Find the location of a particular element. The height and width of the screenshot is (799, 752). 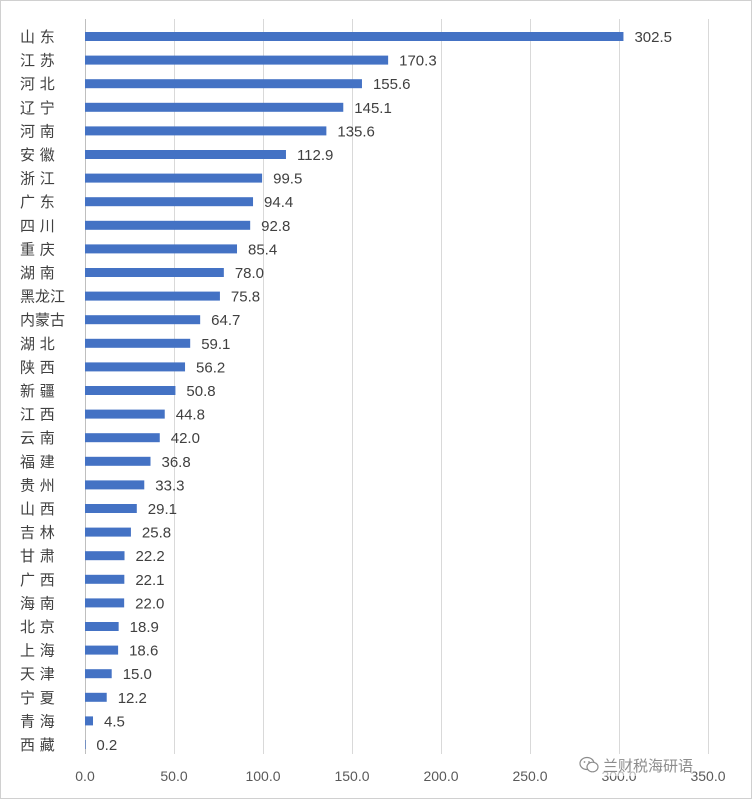

category-label: 新 疆 is located at coordinates (37, 391).